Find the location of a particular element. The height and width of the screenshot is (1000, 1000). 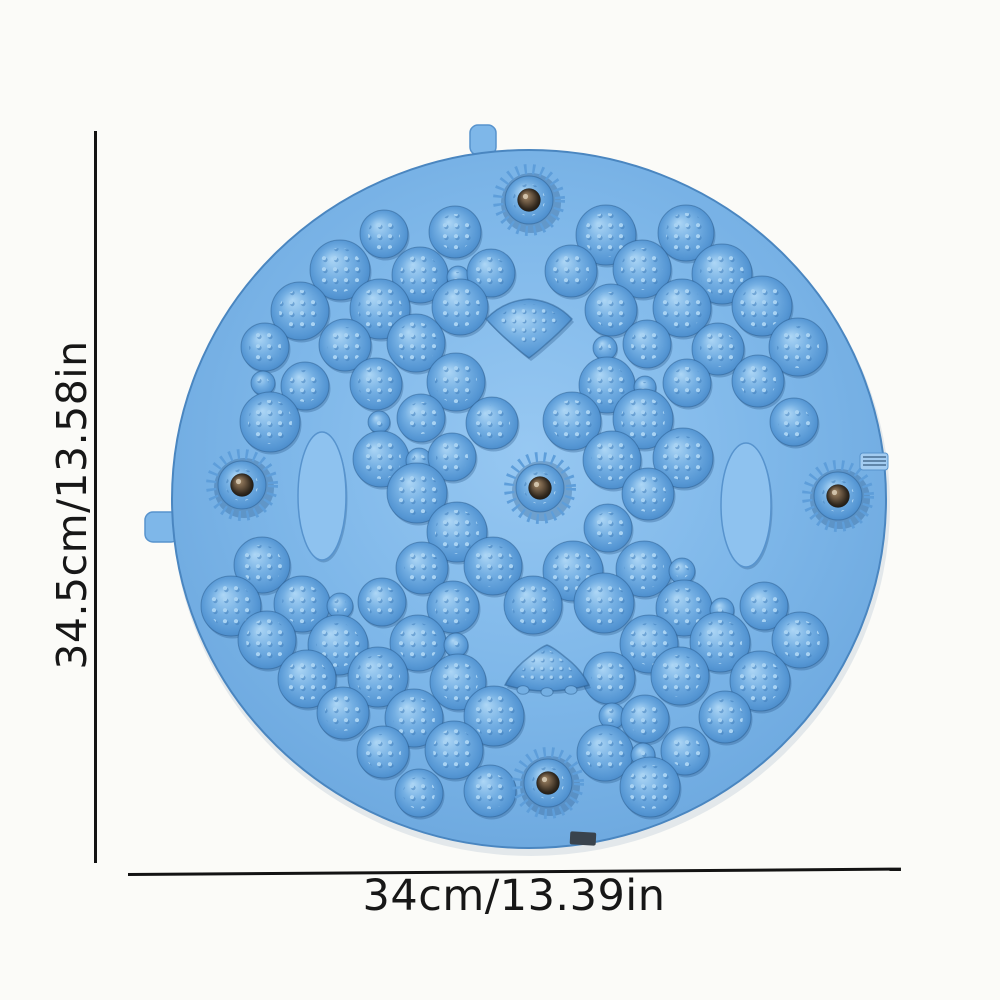

fan-texture-bottom is located at coordinates (547, 670).